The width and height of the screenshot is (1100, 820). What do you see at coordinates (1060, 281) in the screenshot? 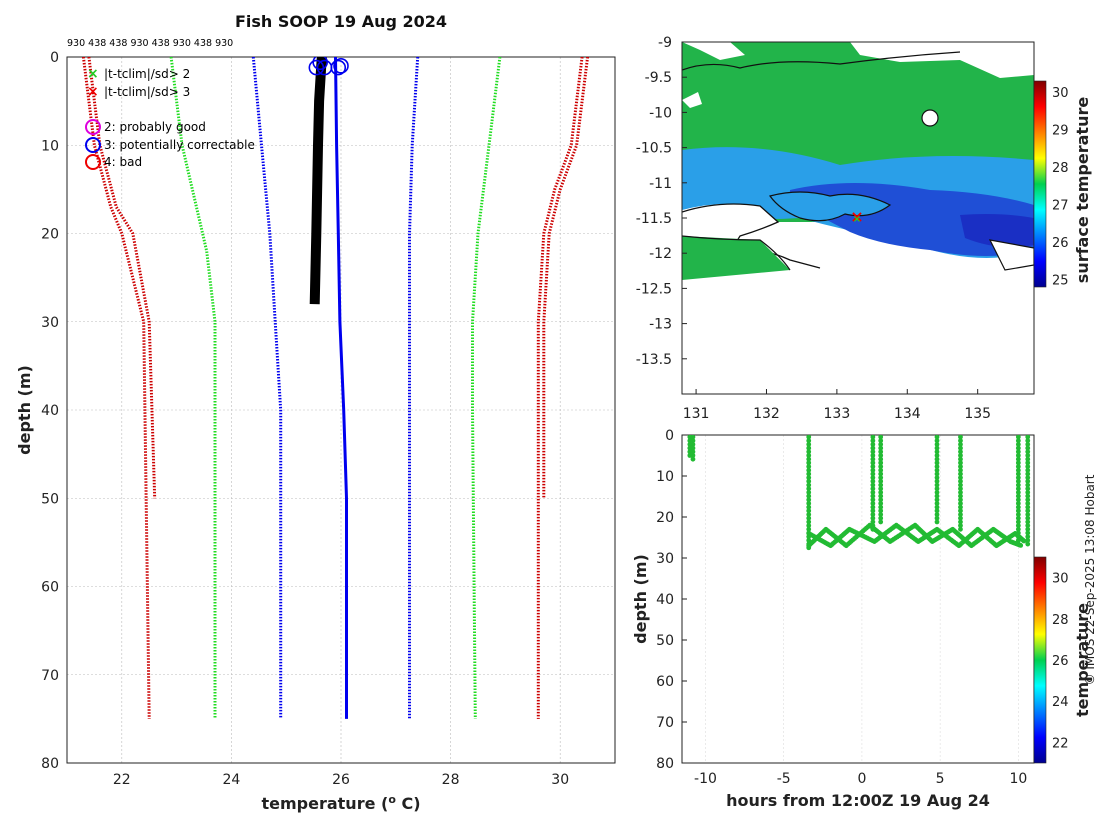
I see `map-colorbar-tick-label: 25` at bounding box center [1060, 281].